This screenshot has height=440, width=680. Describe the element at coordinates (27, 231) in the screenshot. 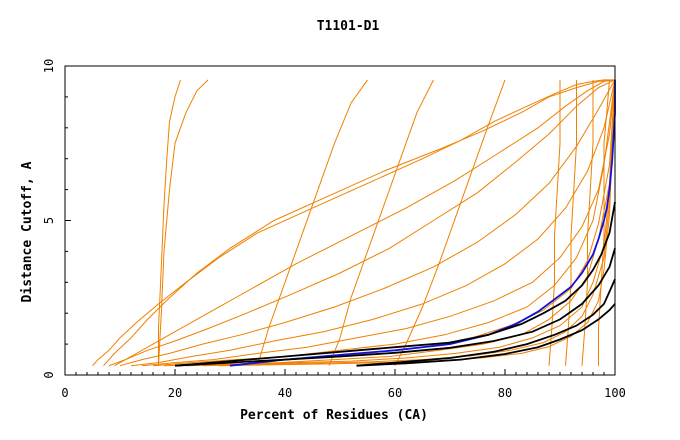

I see `y-axis-label: Distance Cutoff, A` at that location.